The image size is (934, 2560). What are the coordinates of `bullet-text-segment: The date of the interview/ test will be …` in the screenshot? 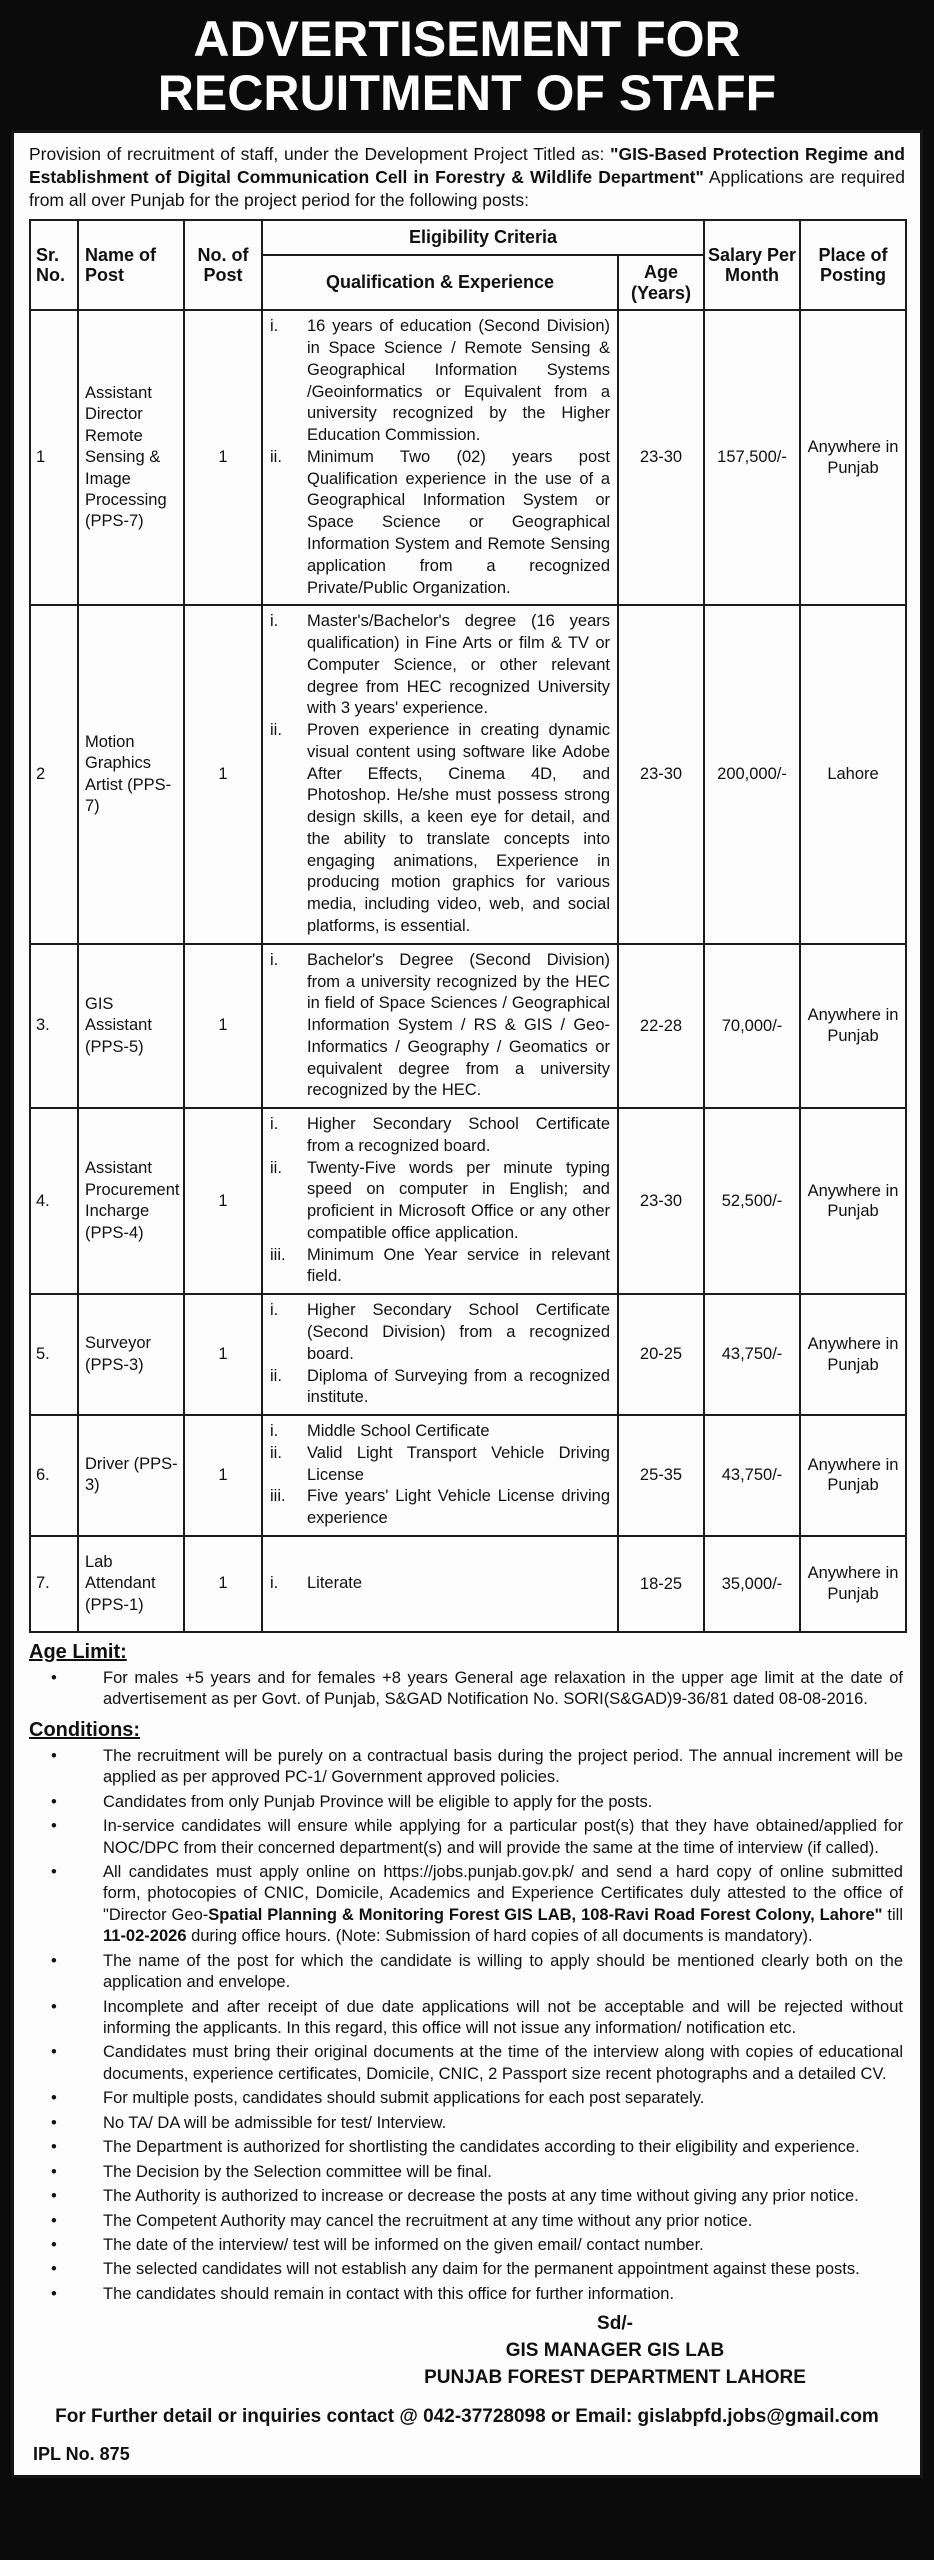 It's located at (403, 2244).